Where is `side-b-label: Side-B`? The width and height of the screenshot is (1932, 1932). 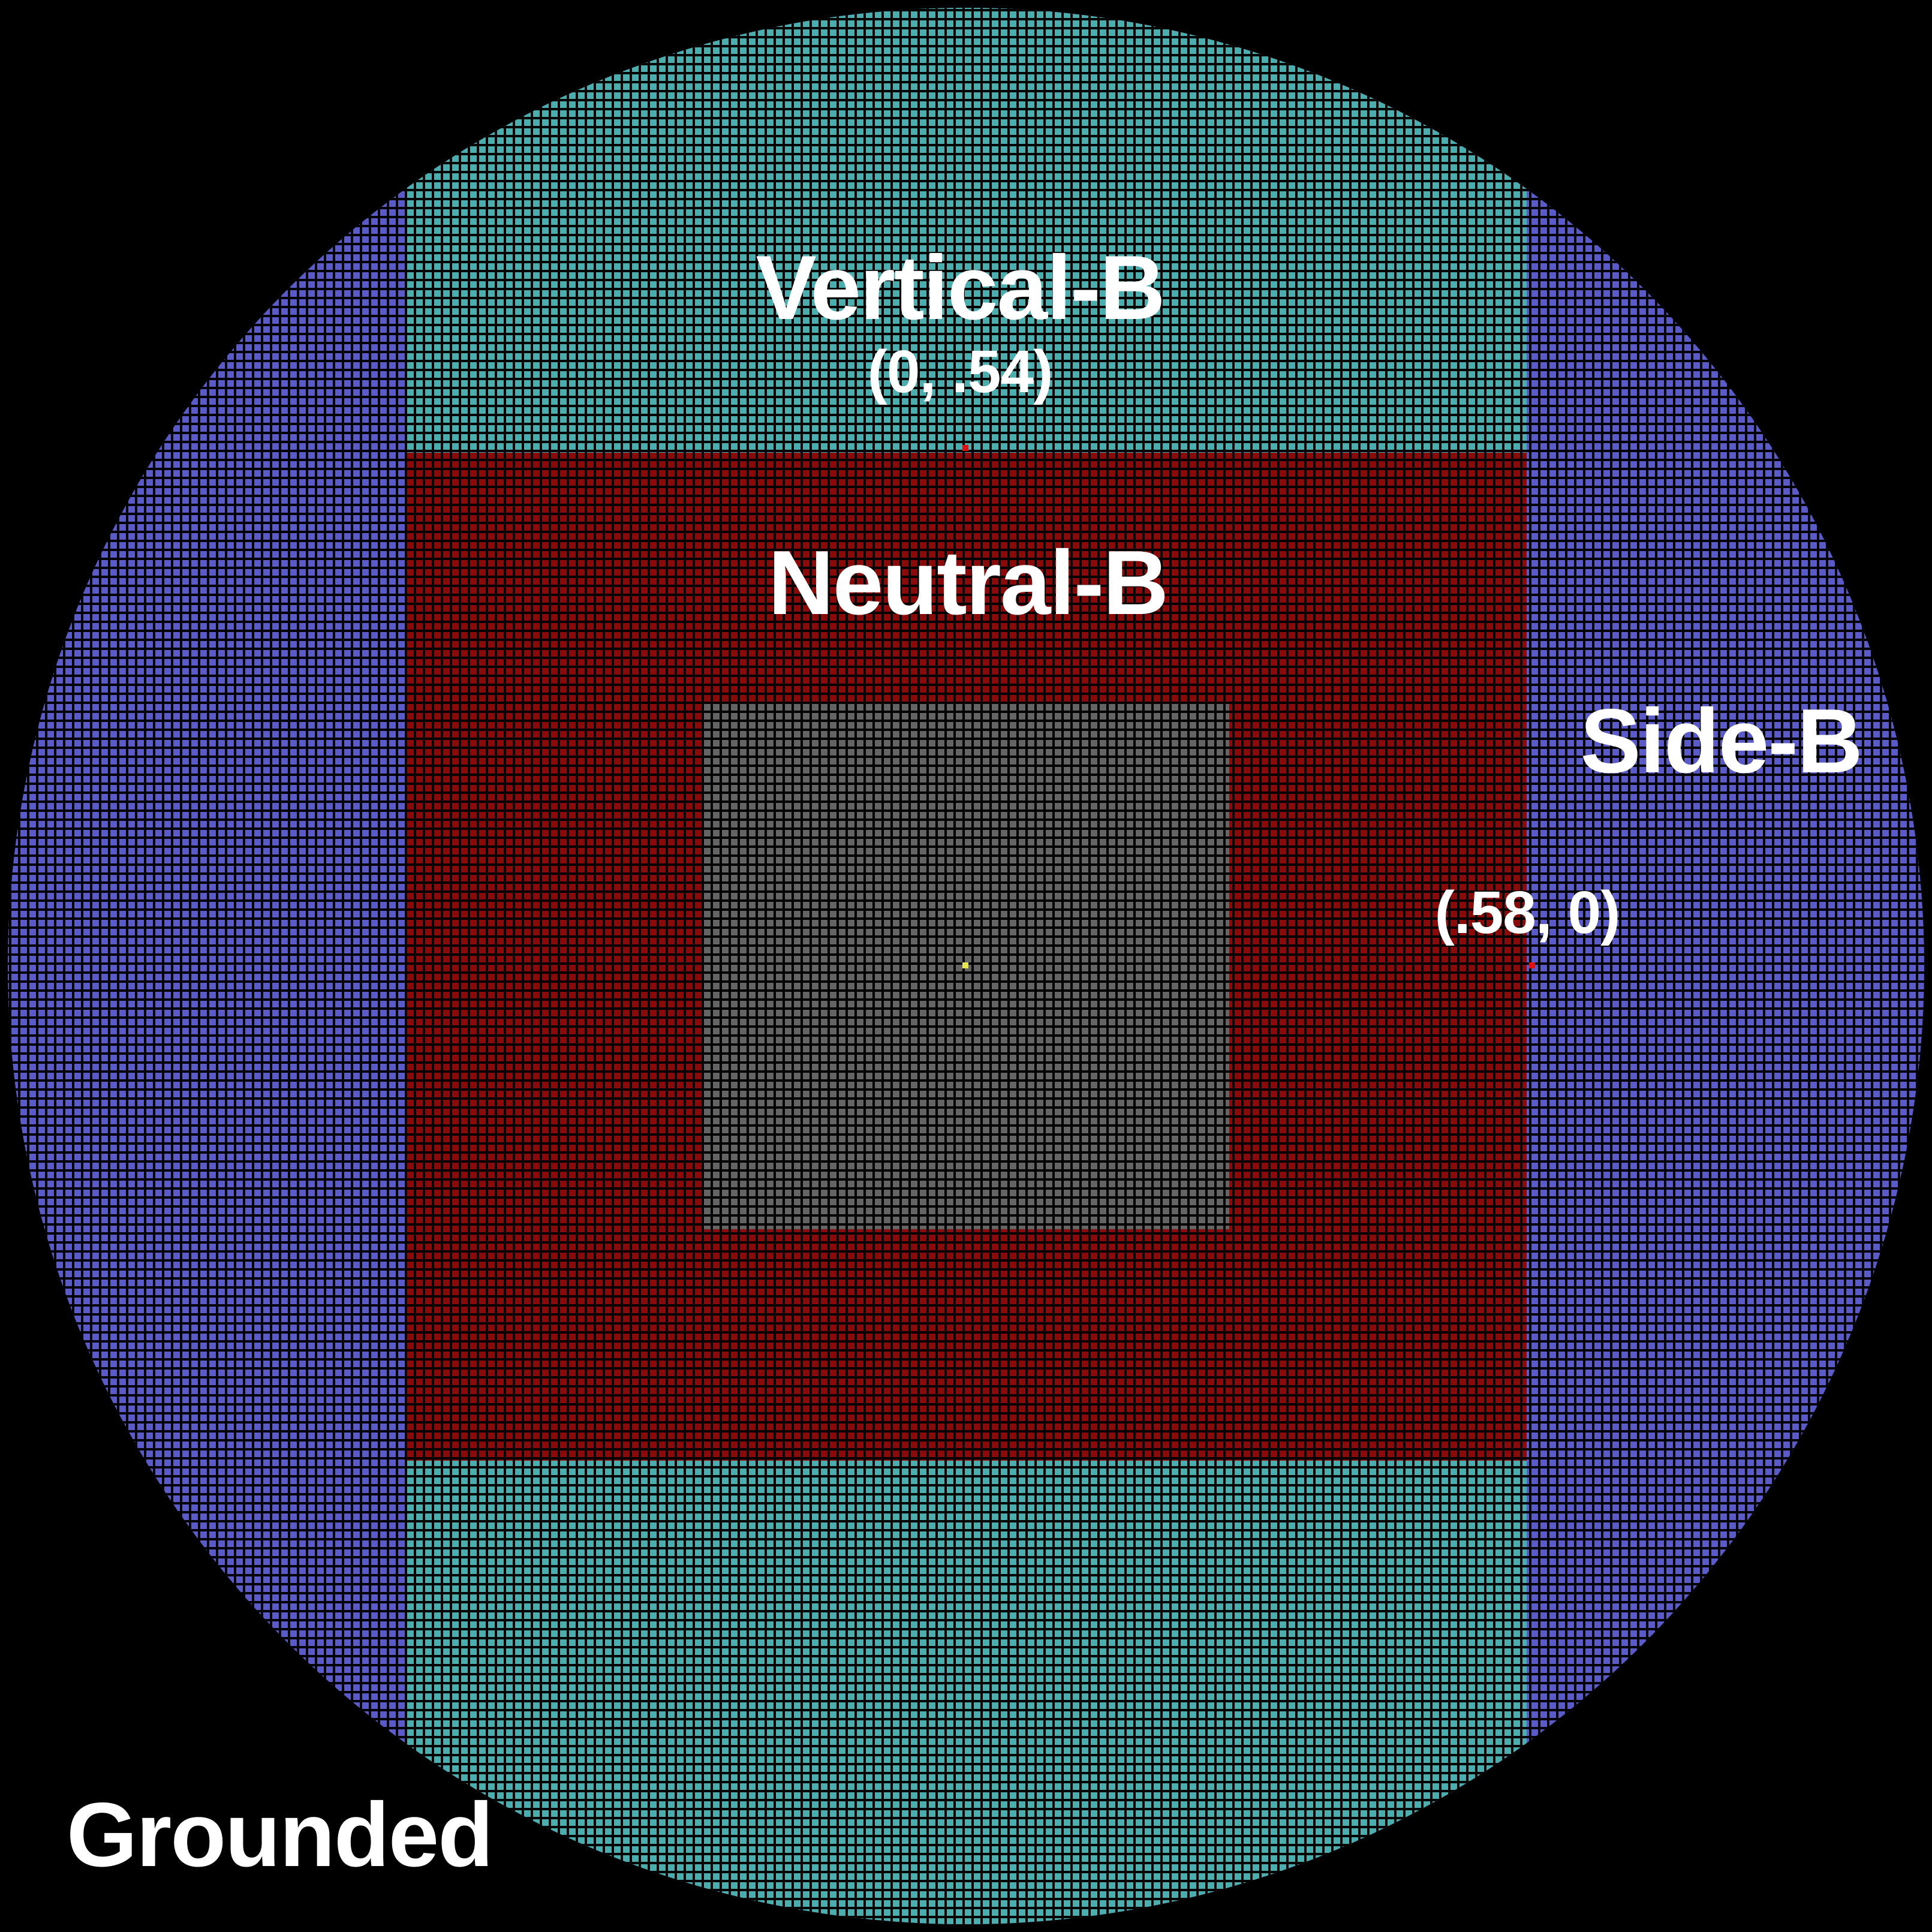
side-b-label: Side-B is located at coordinates (1721, 741).